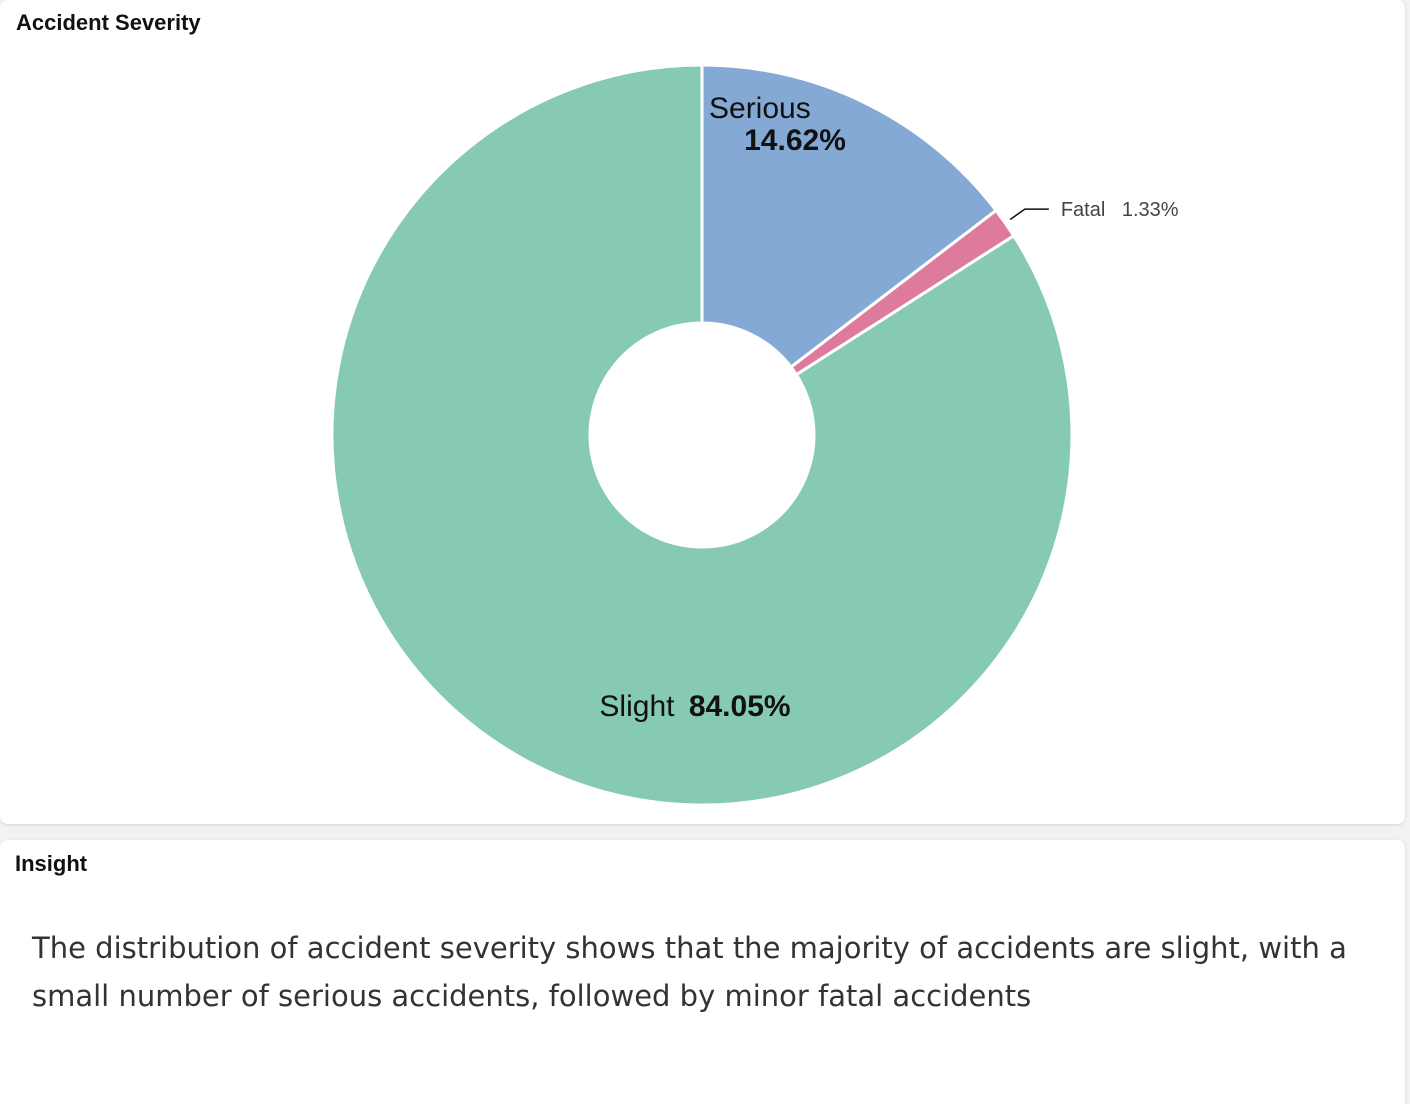 This screenshot has width=1410, height=1104. Describe the element at coordinates (849, 216) in the screenshot. I see `slice-serious` at that location.